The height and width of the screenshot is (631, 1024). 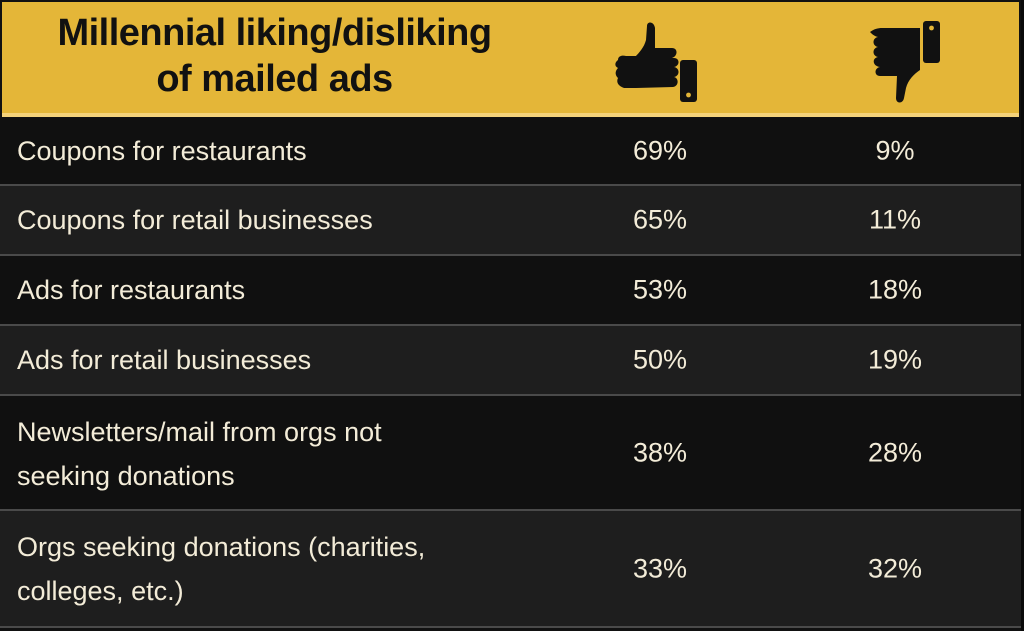 What do you see at coordinates (905, 62) in the screenshot?
I see `thumbs-down-icon` at bounding box center [905, 62].